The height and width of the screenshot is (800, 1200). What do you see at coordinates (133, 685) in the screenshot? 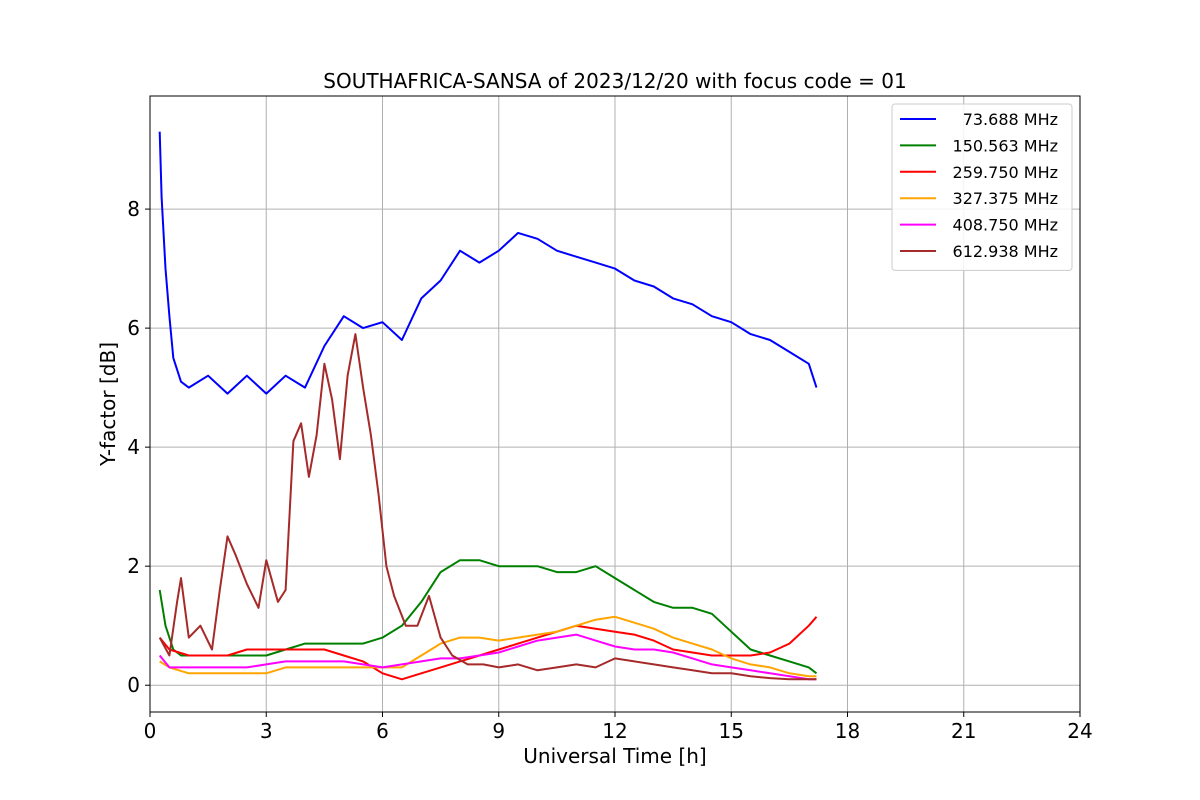
I see `y-tick-label: 0` at bounding box center [133, 685].